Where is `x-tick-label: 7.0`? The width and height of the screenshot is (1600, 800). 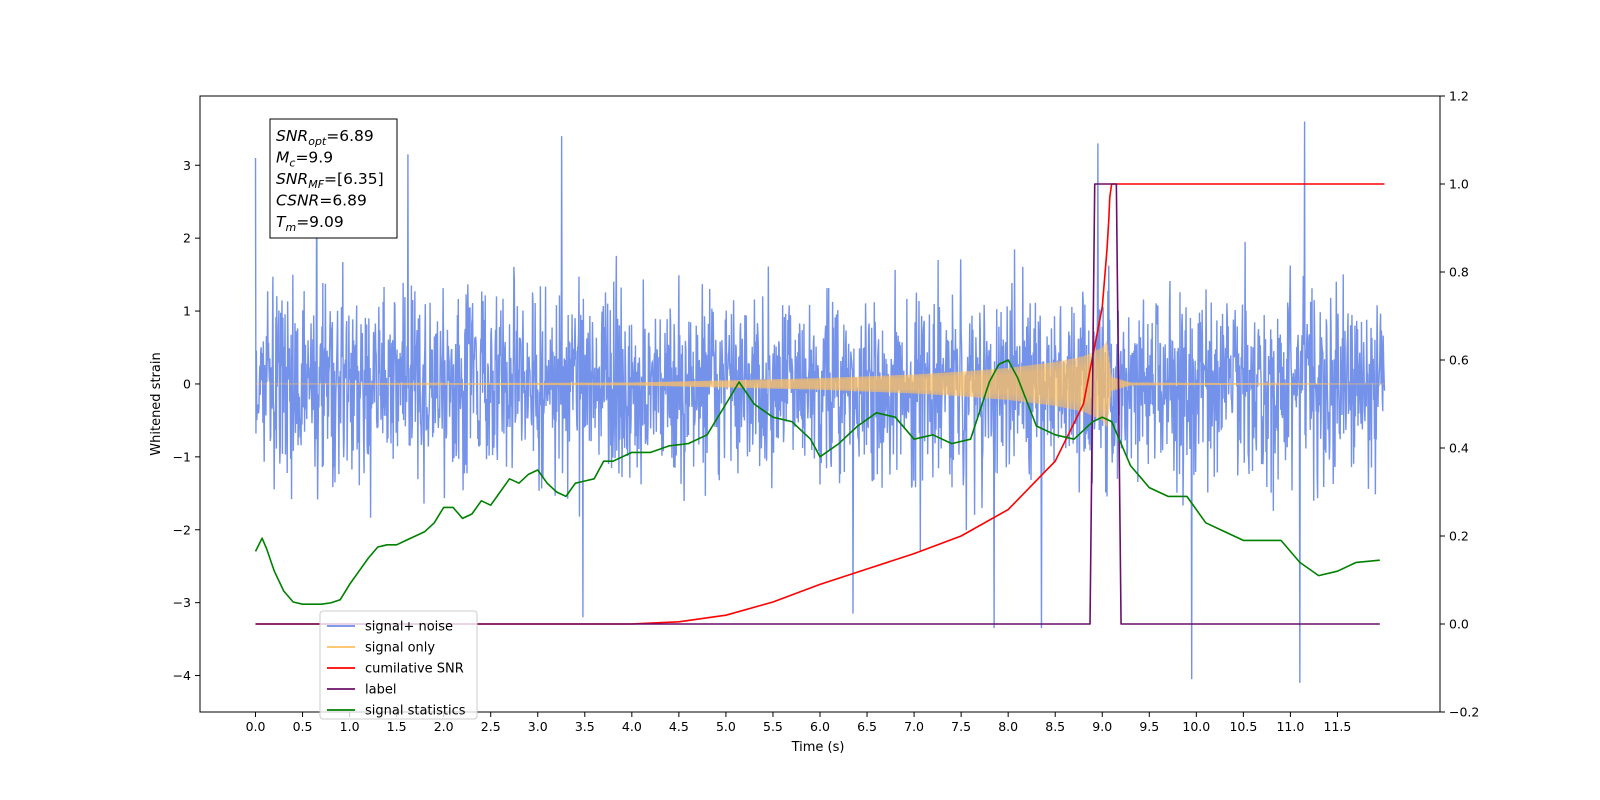
x-tick-label: 7.0 is located at coordinates (914, 726).